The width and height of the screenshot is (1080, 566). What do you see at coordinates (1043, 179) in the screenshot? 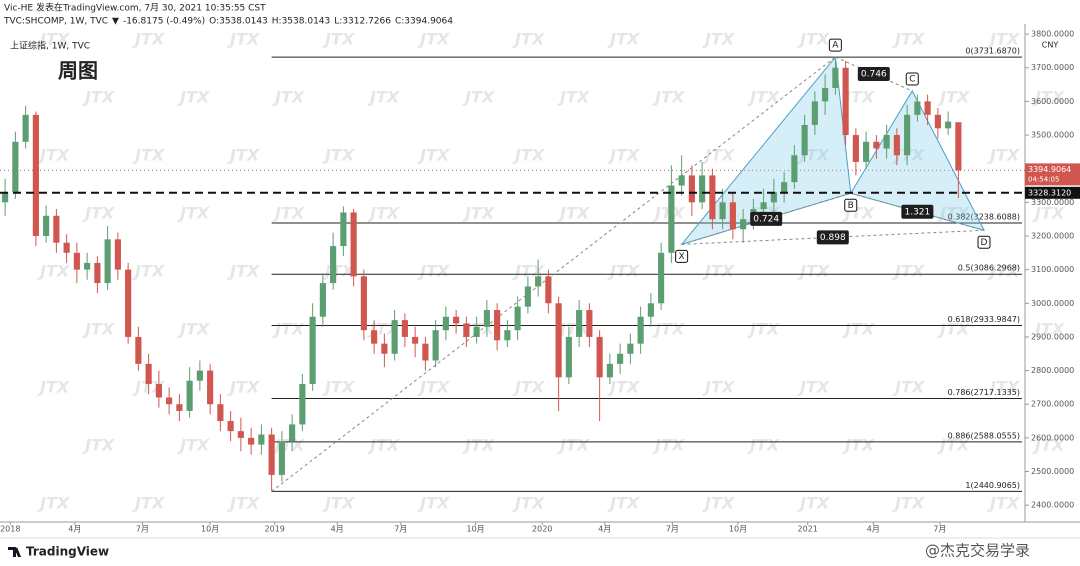
I see `countdown: 04:54:05` at bounding box center [1043, 179].